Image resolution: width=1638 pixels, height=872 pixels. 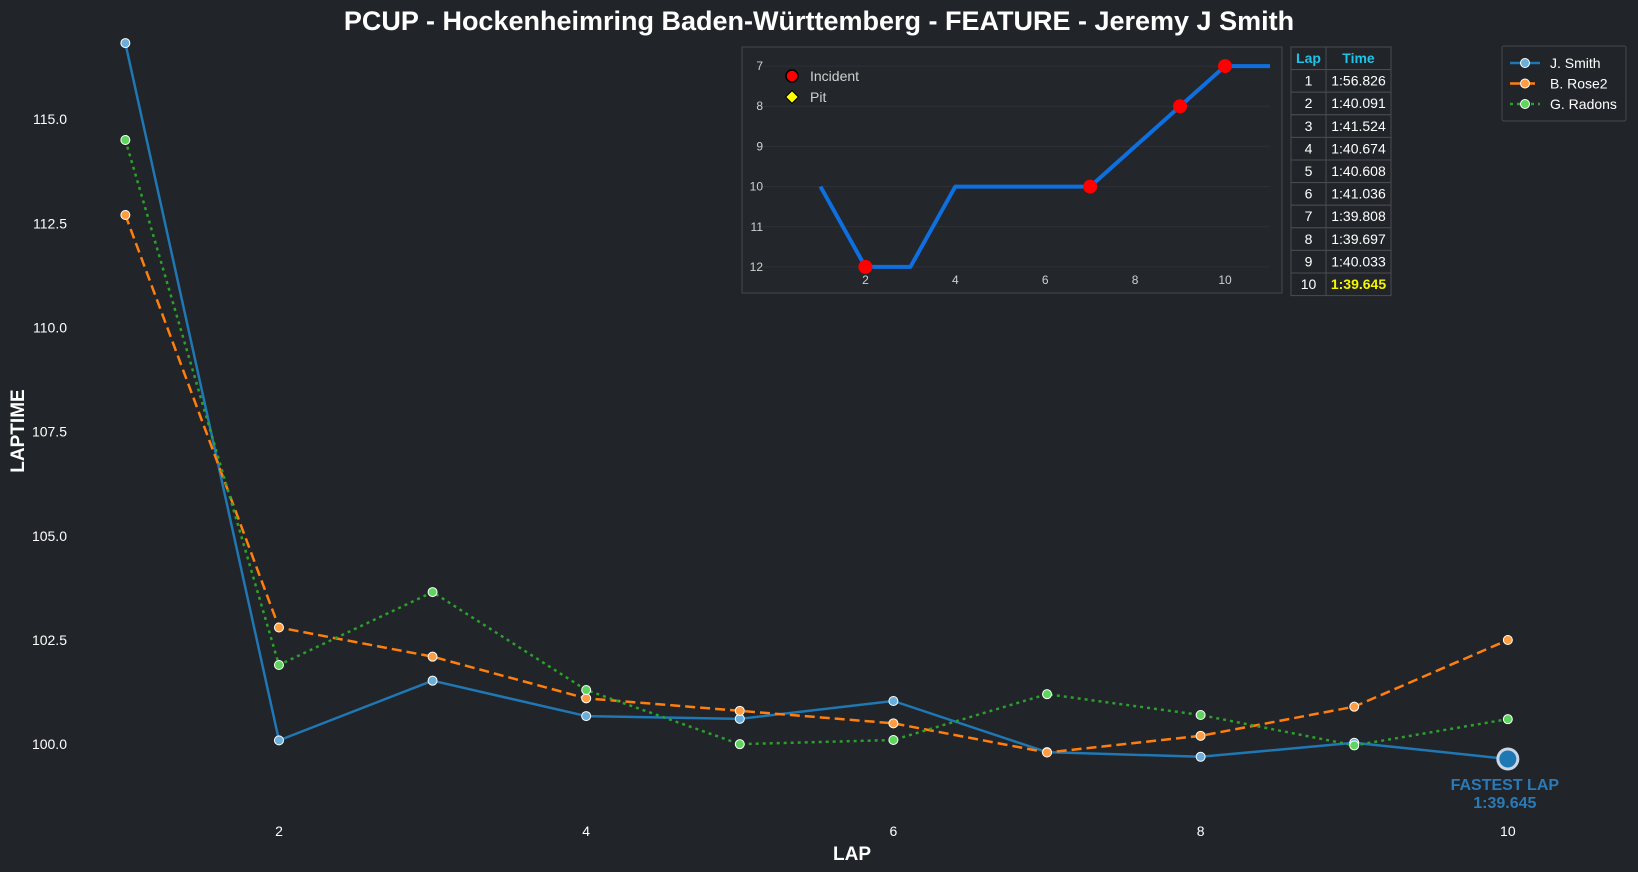 I want to click on pit-legend-label: Pit, so click(x=818, y=97).